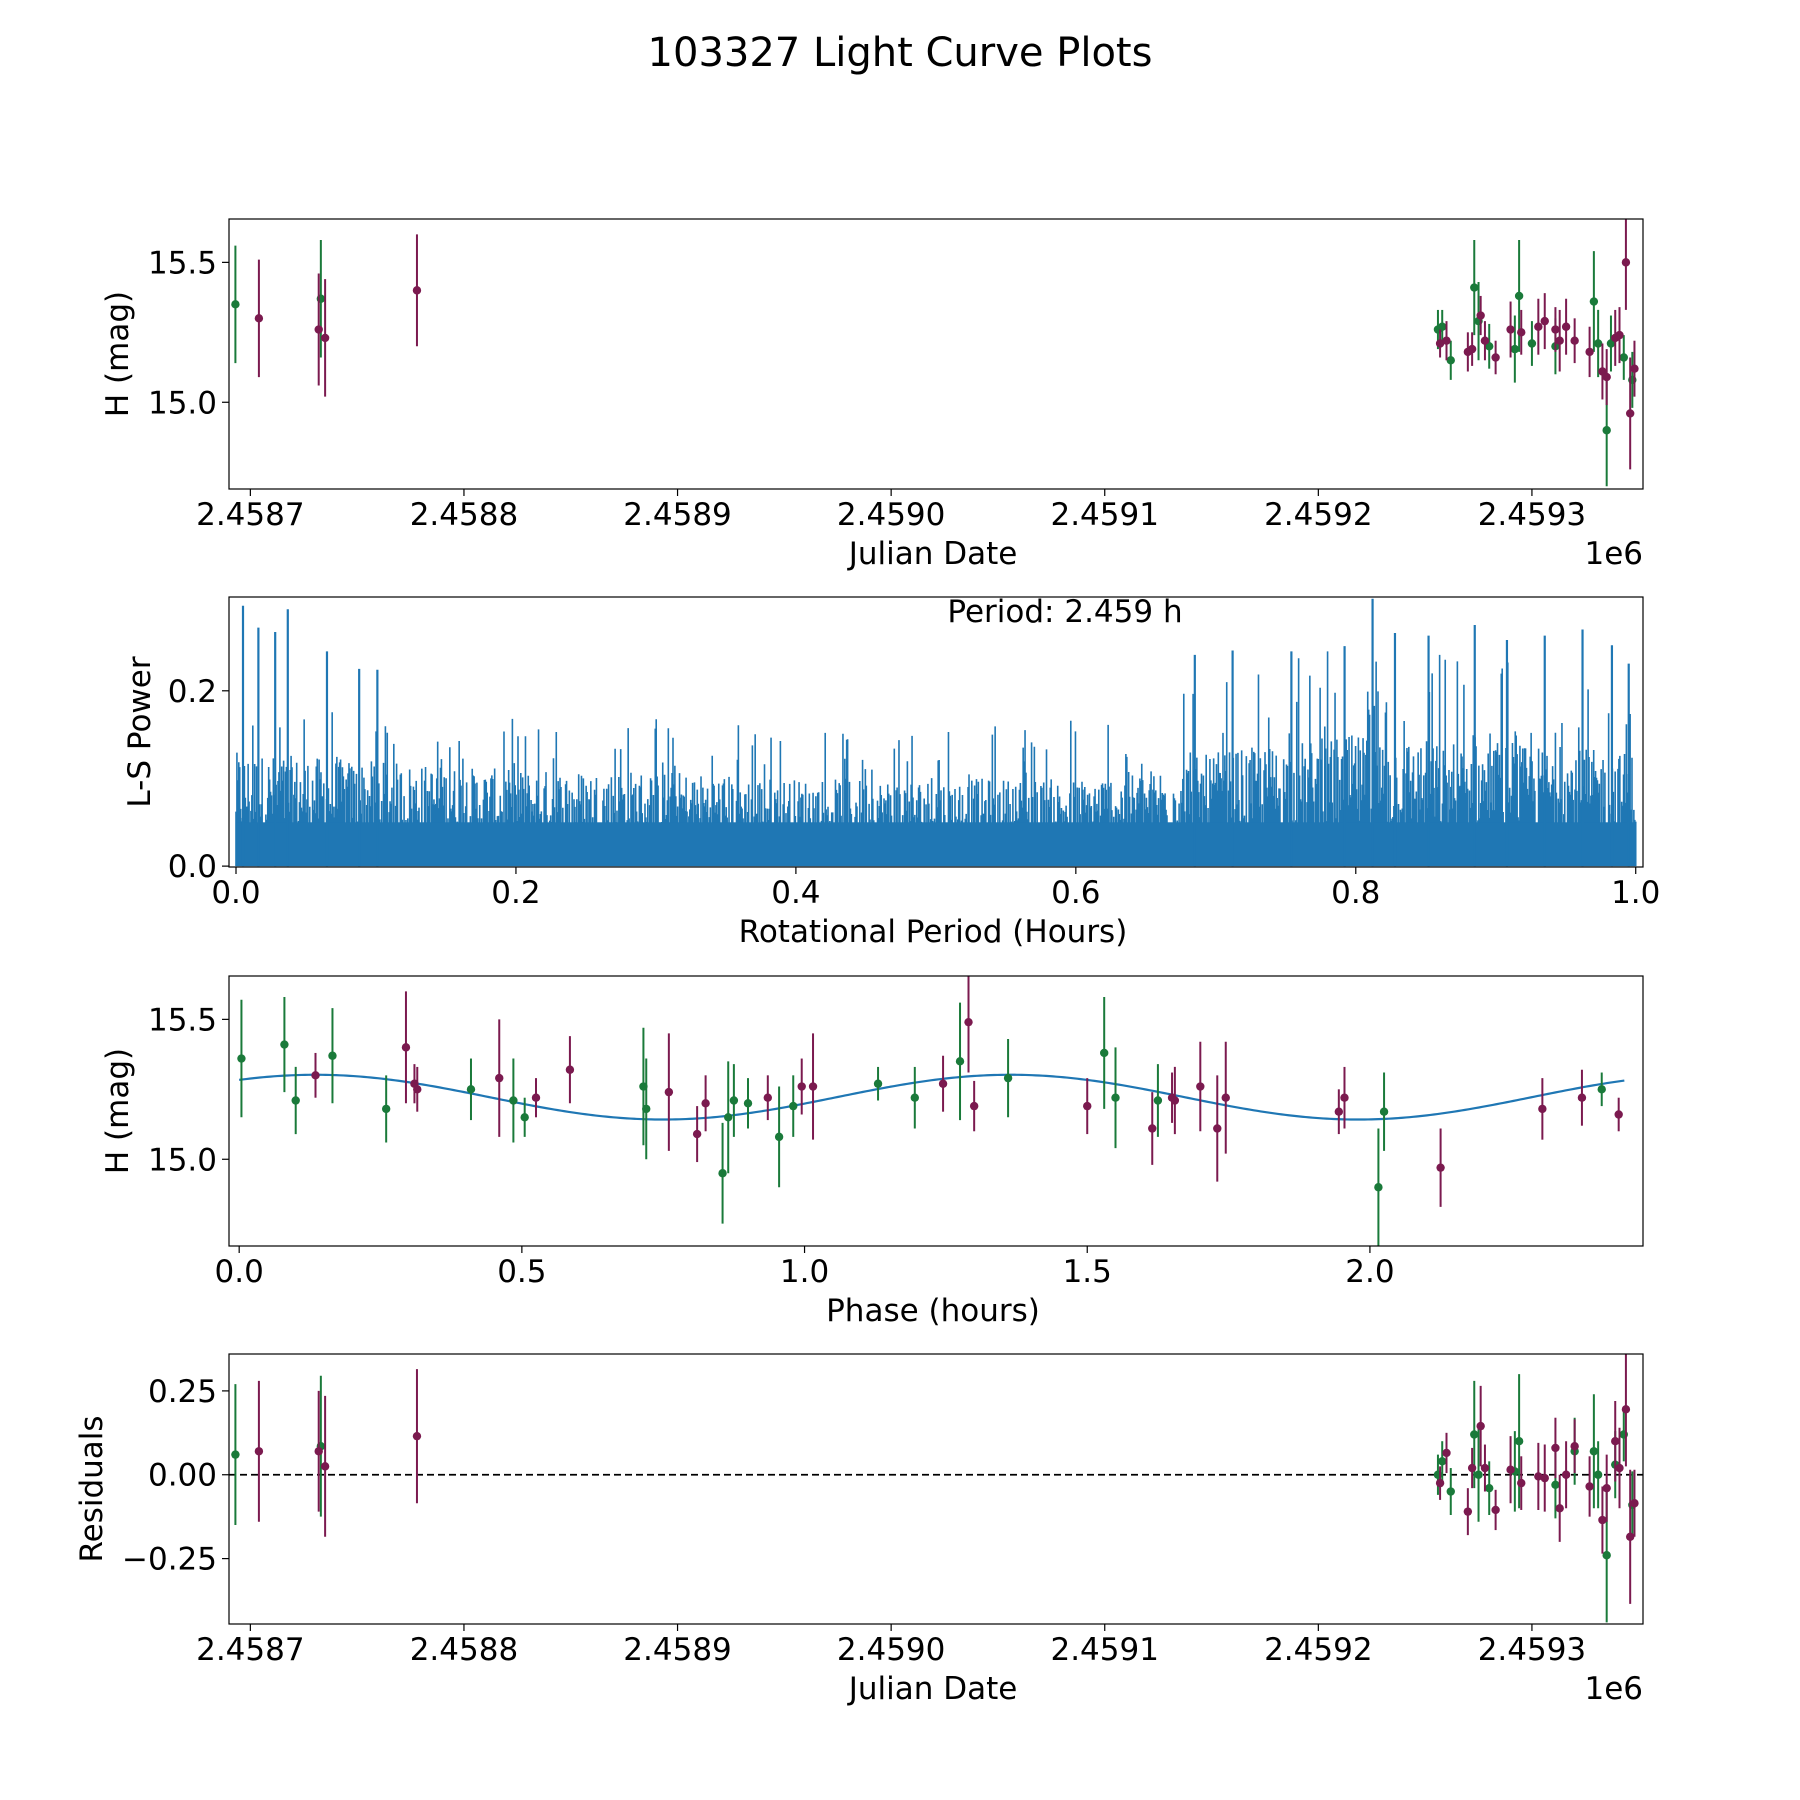  I want to click on x-tick-label: 2.4588, so click(464, 515).